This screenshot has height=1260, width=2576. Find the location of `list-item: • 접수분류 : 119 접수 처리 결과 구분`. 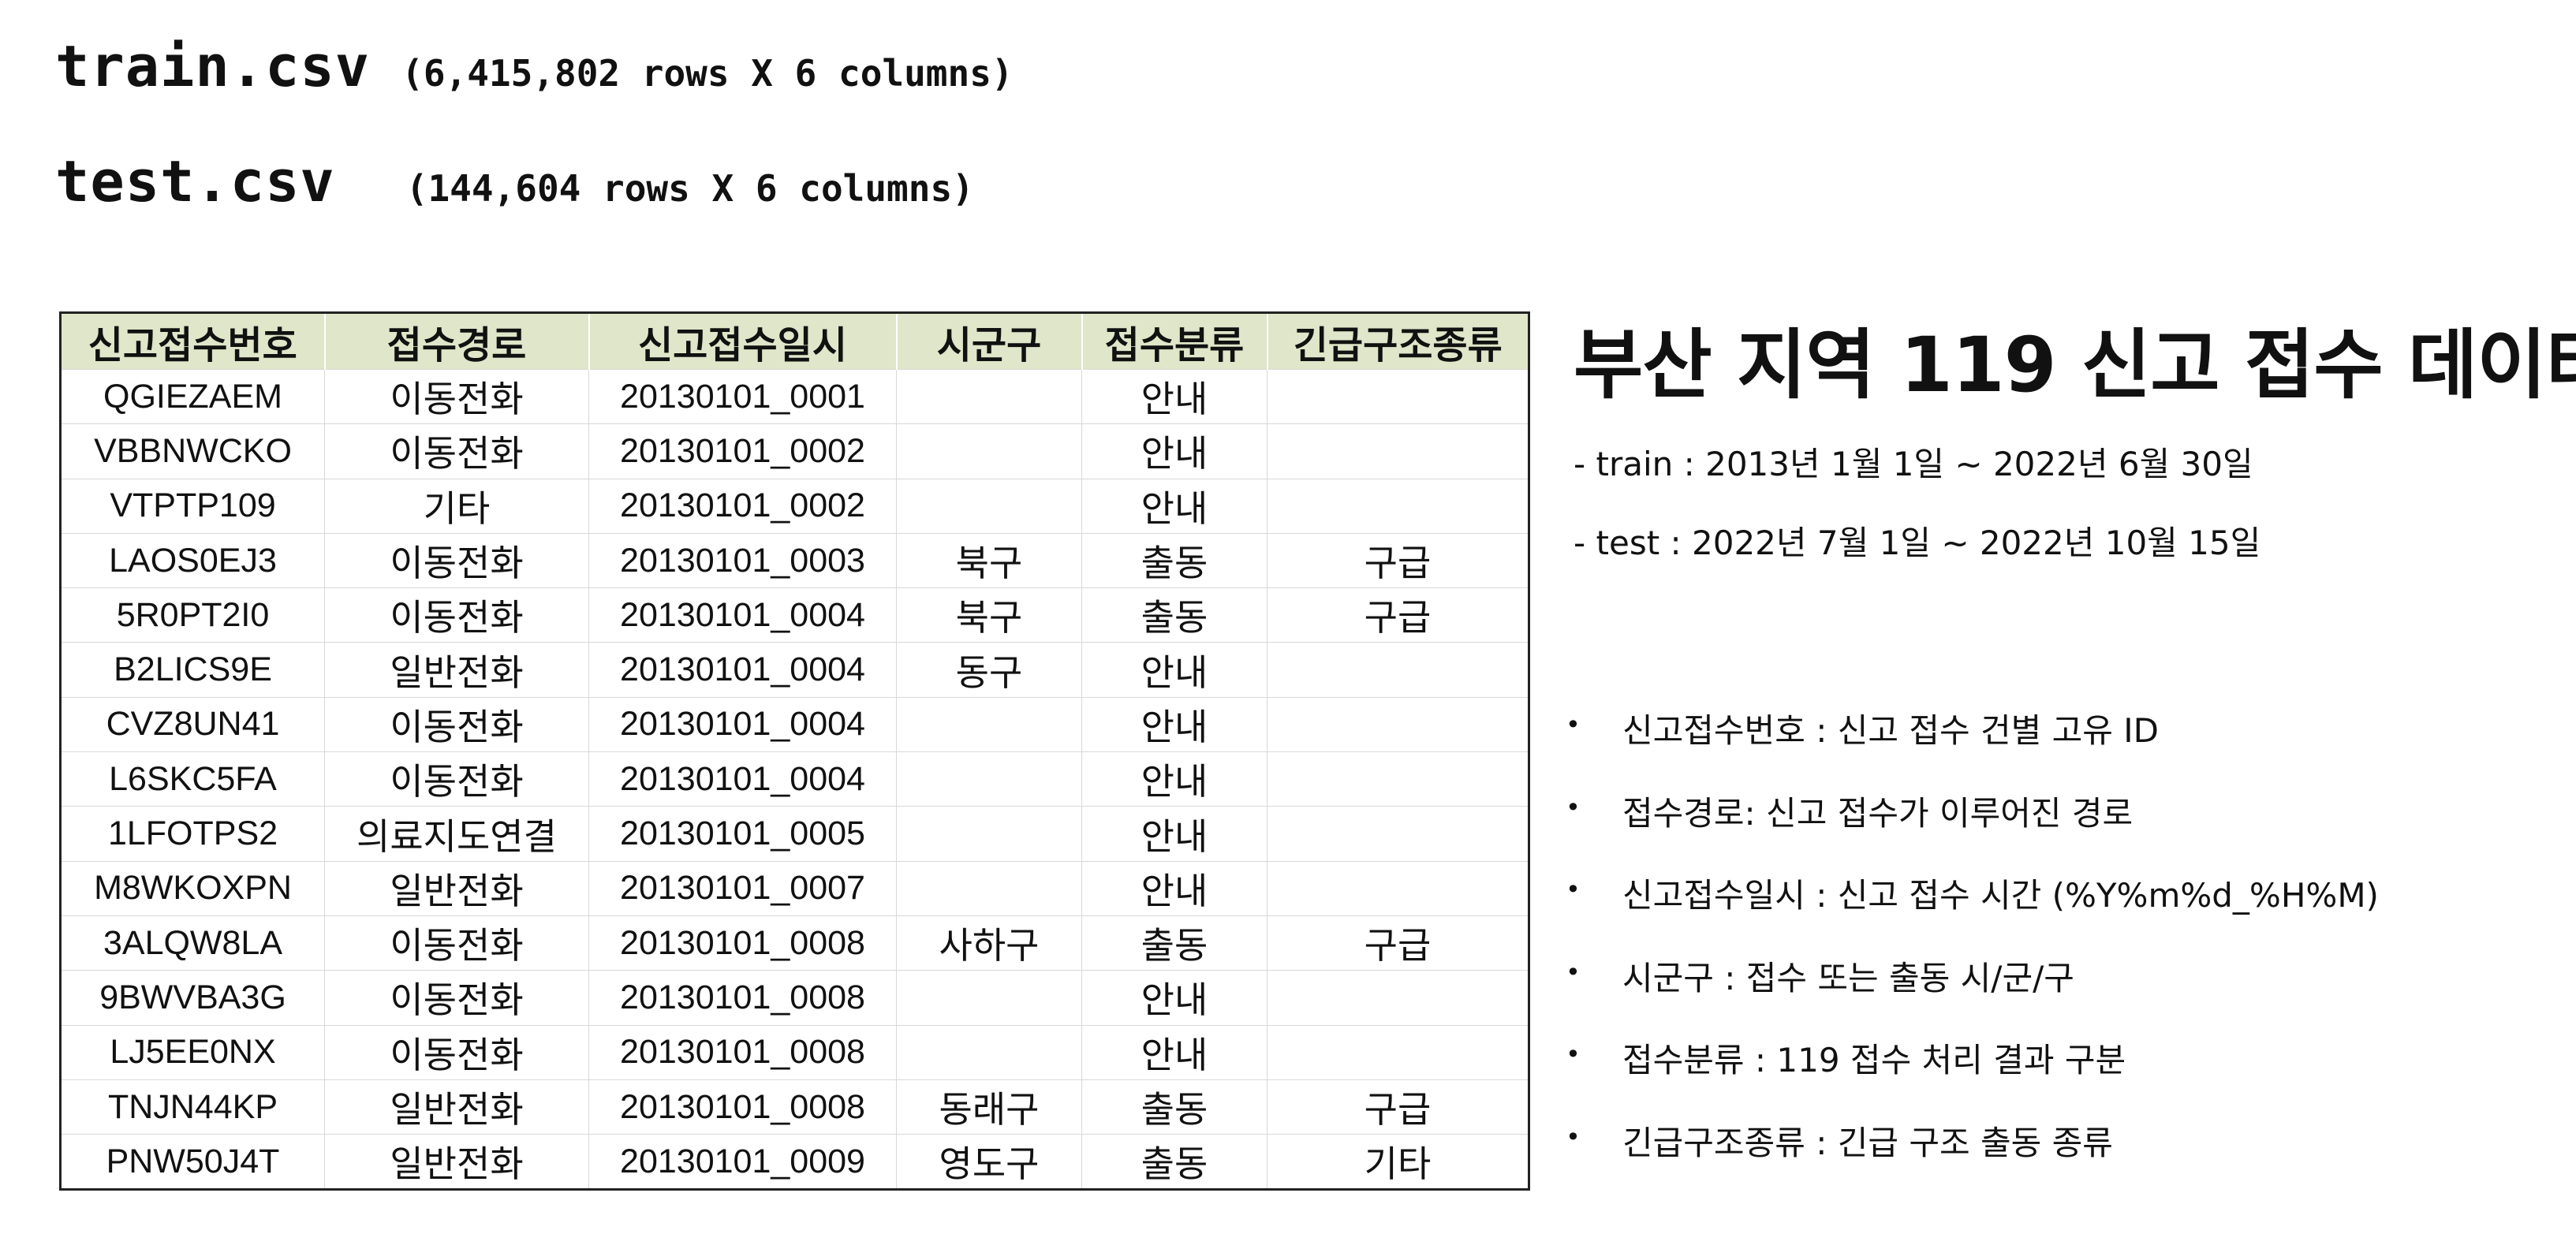

list-item: • 접수분류 : 119 접수 처리 결과 구분 is located at coordinates (1972, 1075).